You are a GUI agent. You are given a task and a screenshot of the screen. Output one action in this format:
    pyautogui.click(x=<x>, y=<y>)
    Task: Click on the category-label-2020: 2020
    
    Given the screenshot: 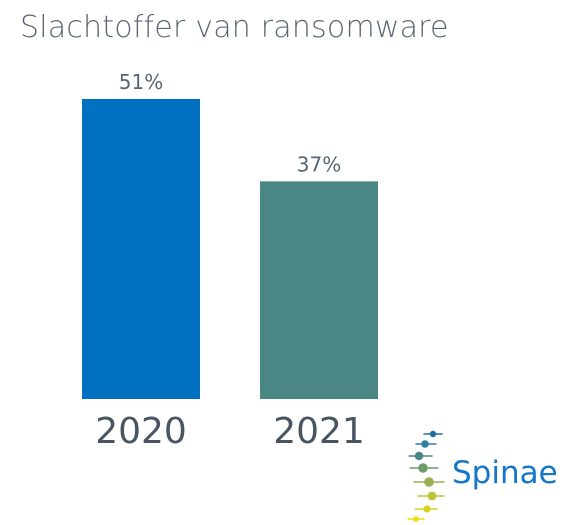 What is the action you would take?
    pyautogui.click(x=141, y=431)
    